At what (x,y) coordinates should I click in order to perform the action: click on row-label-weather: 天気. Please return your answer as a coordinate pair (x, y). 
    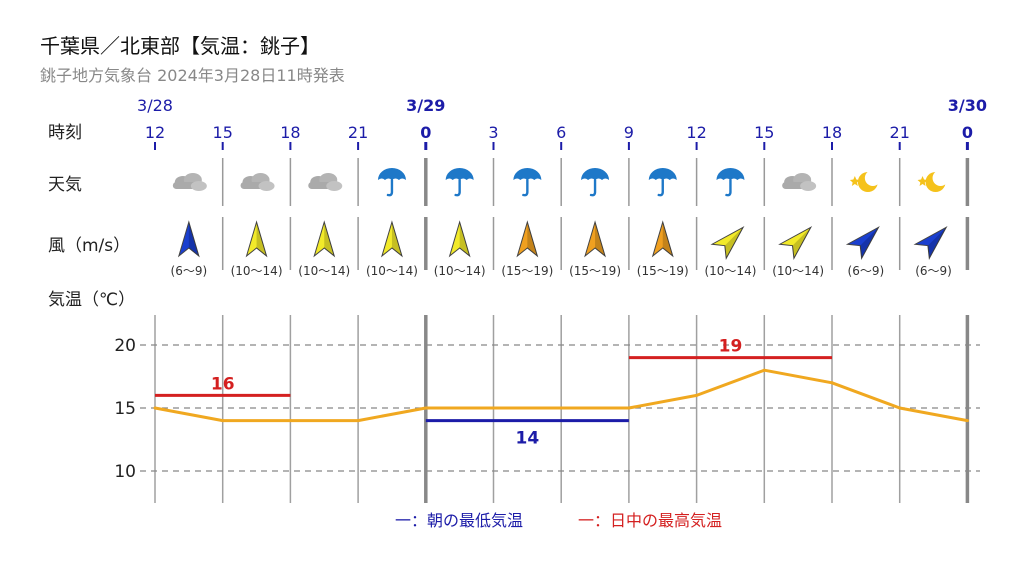
    Looking at the image, I should click on (65, 185).